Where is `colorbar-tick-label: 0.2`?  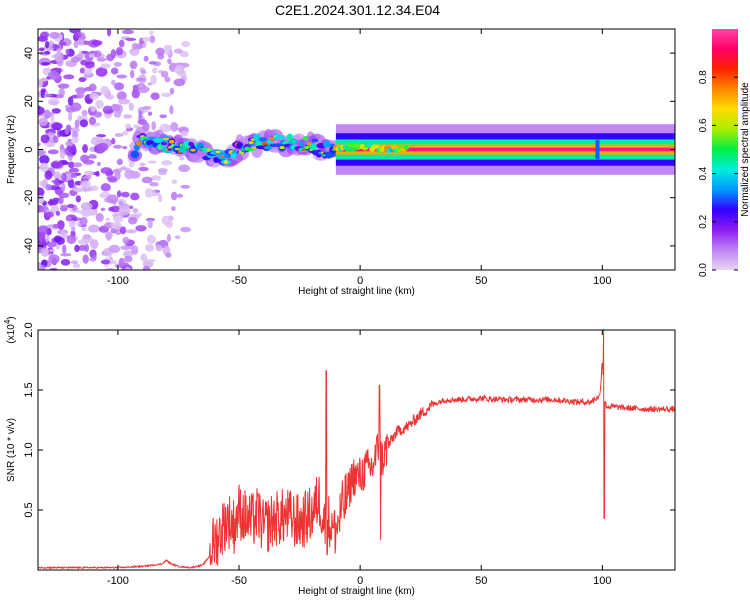 colorbar-tick-label: 0.2 is located at coordinates (703, 221).